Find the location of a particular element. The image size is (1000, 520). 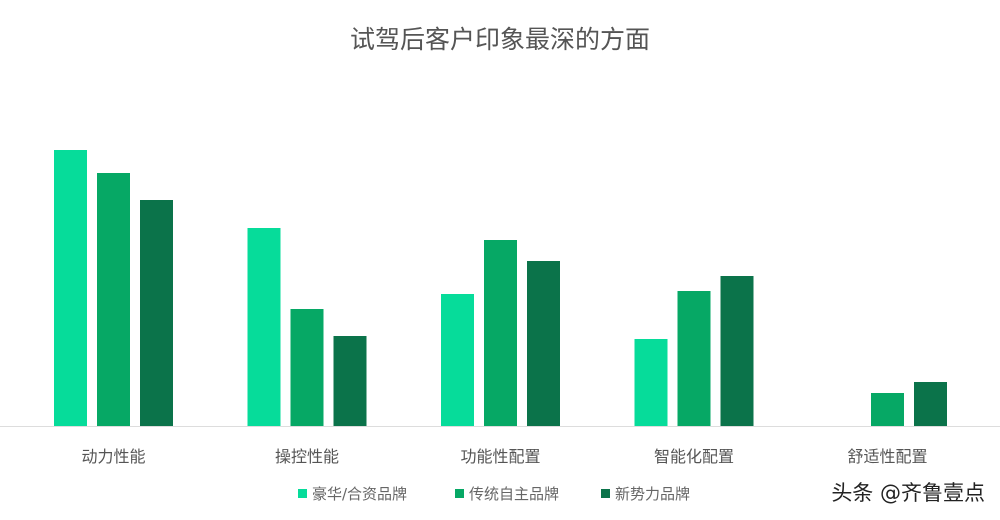

category-labels: 动力性能 操控性能 功能性配置 智能化配置 舒适性配置 is located at coordinates (504, 456).